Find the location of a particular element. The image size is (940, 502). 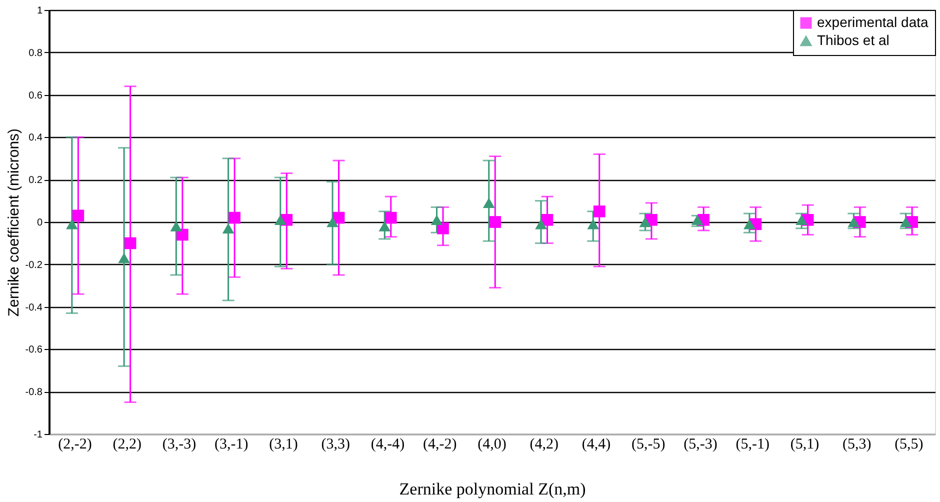

x-tick-label: (5,-5) is located at coordinates (648, 444).